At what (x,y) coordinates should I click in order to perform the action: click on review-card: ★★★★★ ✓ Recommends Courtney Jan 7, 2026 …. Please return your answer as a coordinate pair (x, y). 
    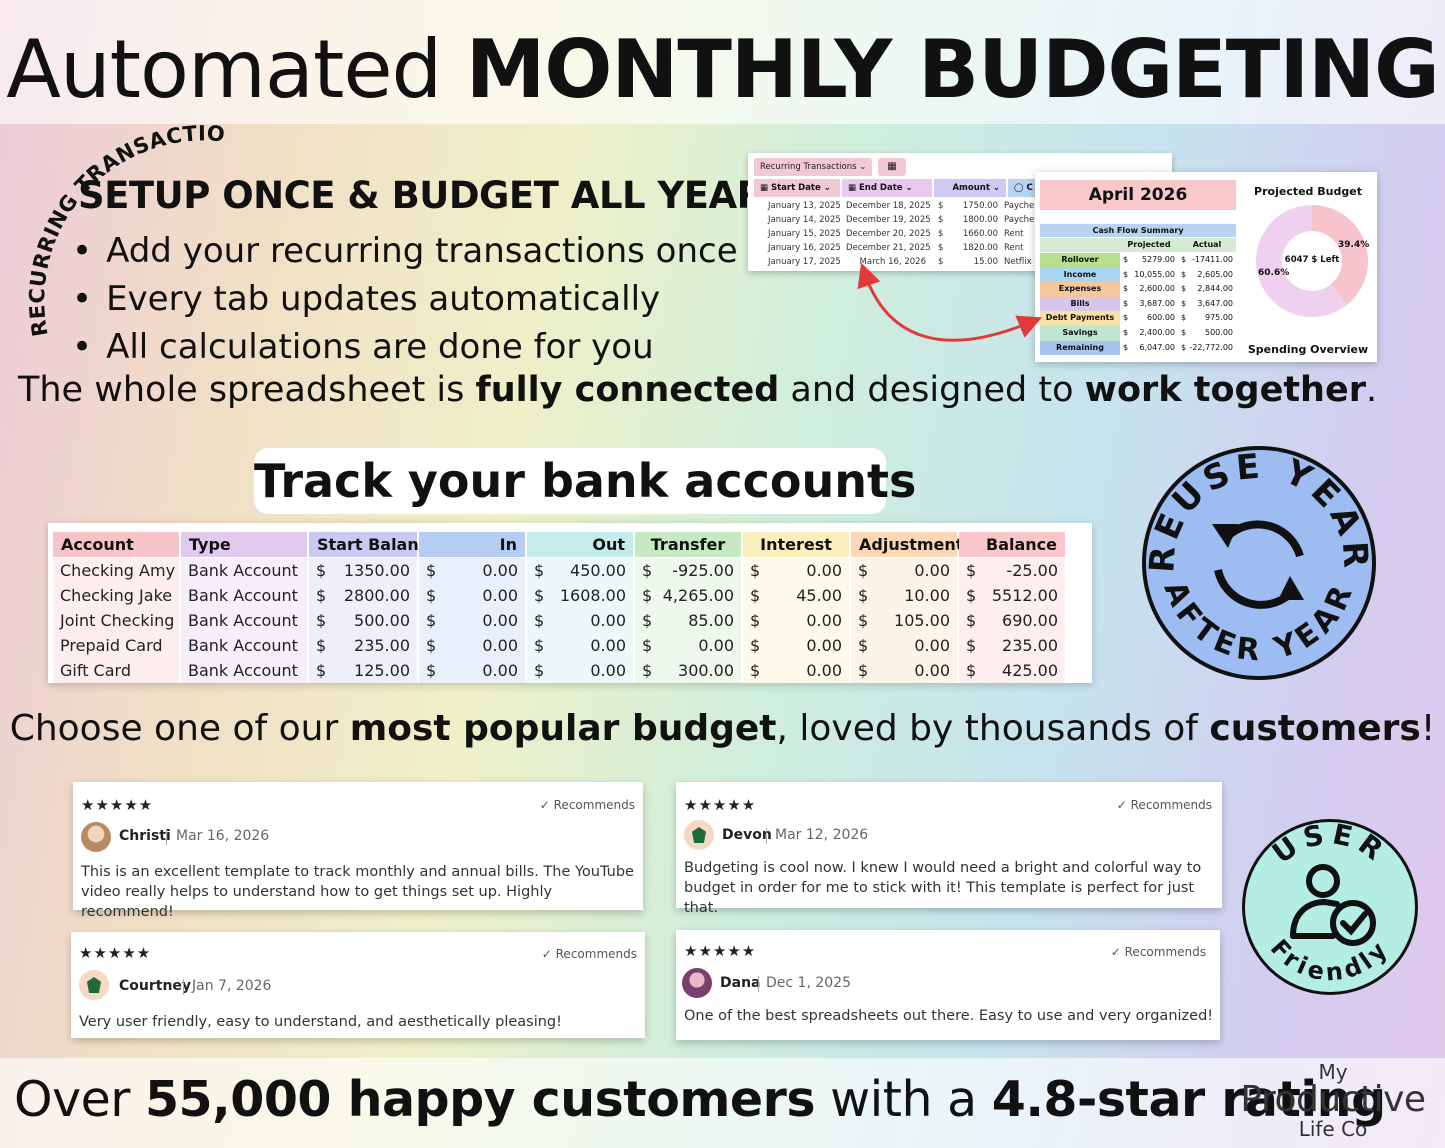
    Looking at the image, I should click on (358, 985).